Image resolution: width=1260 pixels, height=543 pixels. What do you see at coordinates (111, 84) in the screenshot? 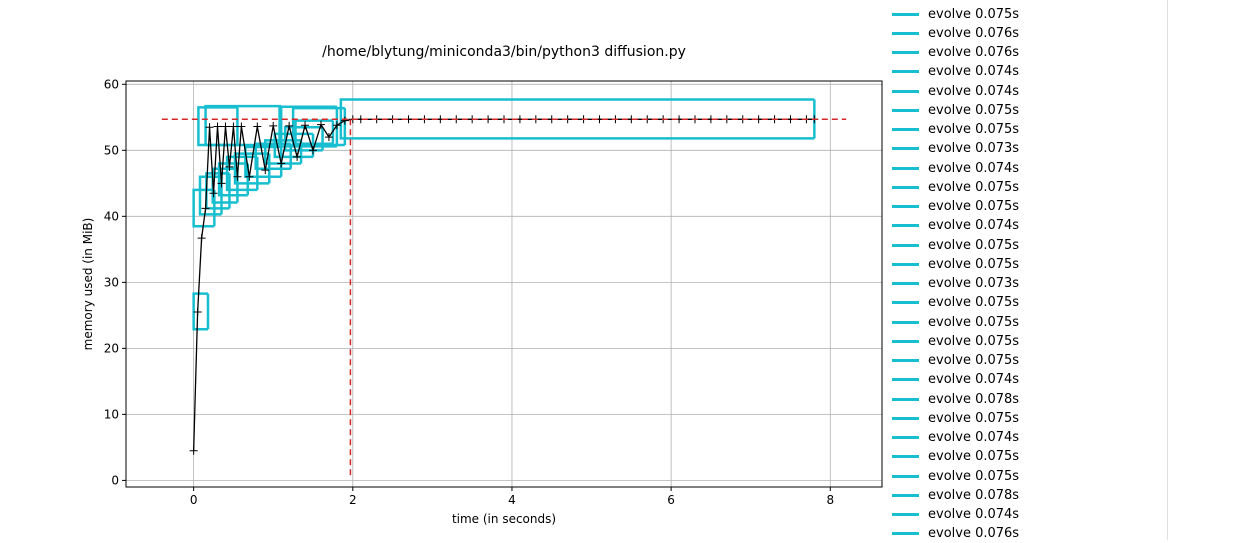
I see `y-tick-label: 60` at bounding box center [111, 84].